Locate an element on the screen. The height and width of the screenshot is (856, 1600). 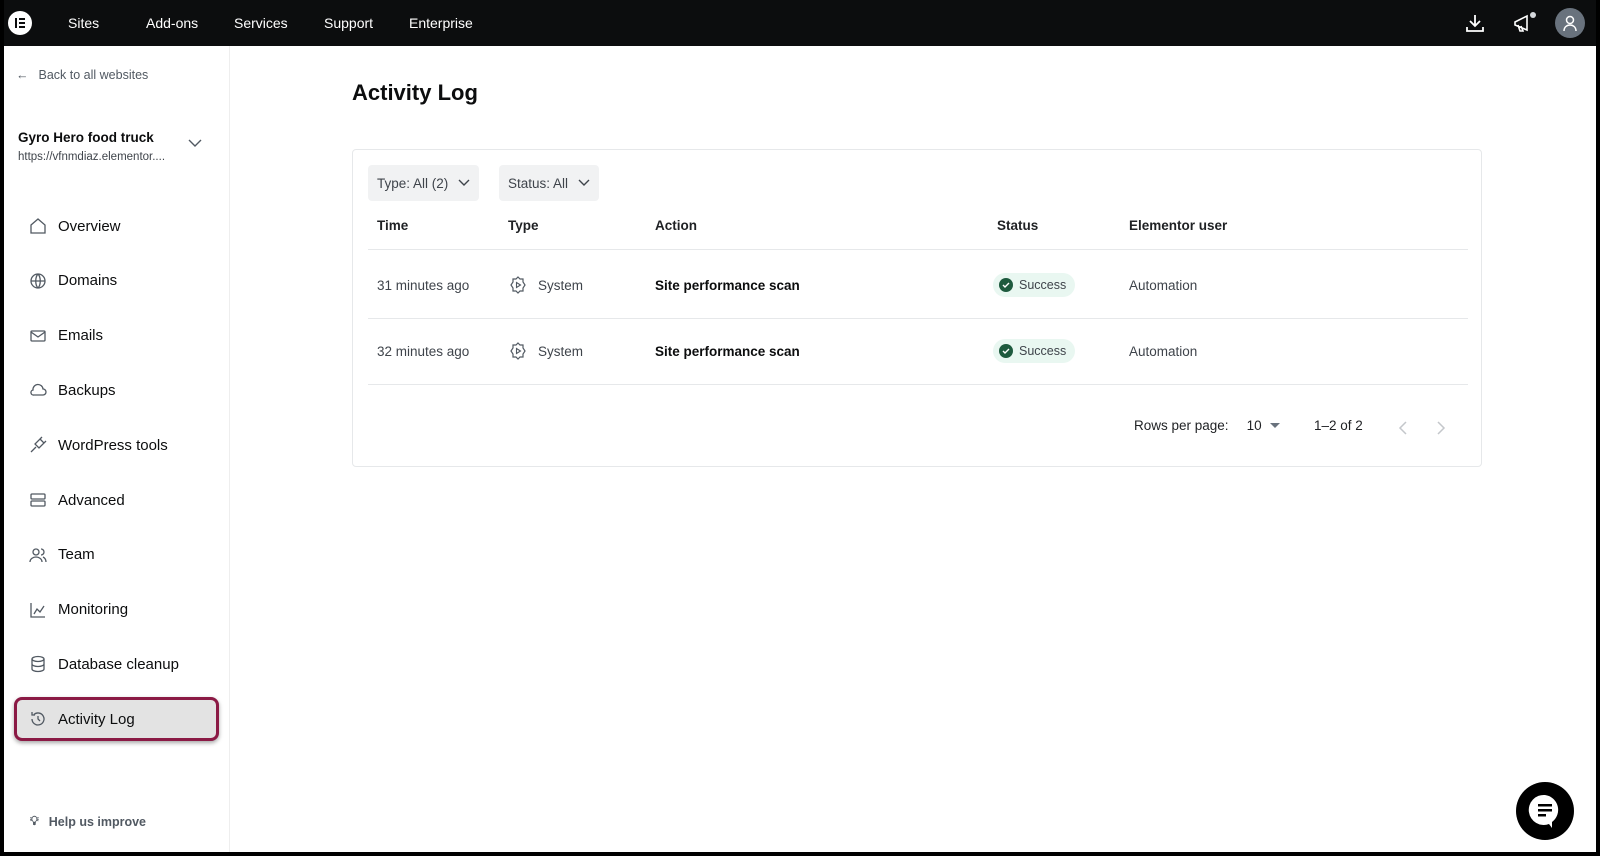
cloud-icon is located at coordinates (38, 390).